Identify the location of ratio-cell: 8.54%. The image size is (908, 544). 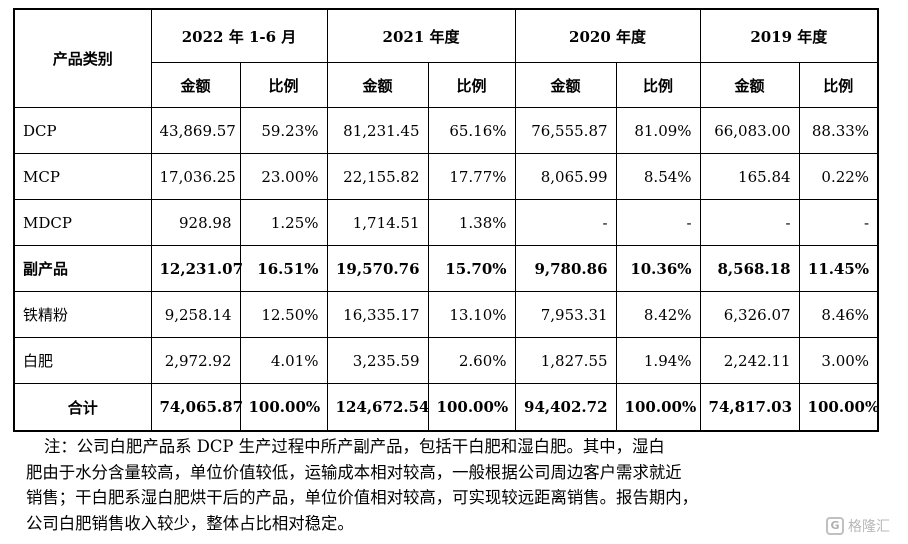
(658, 176).